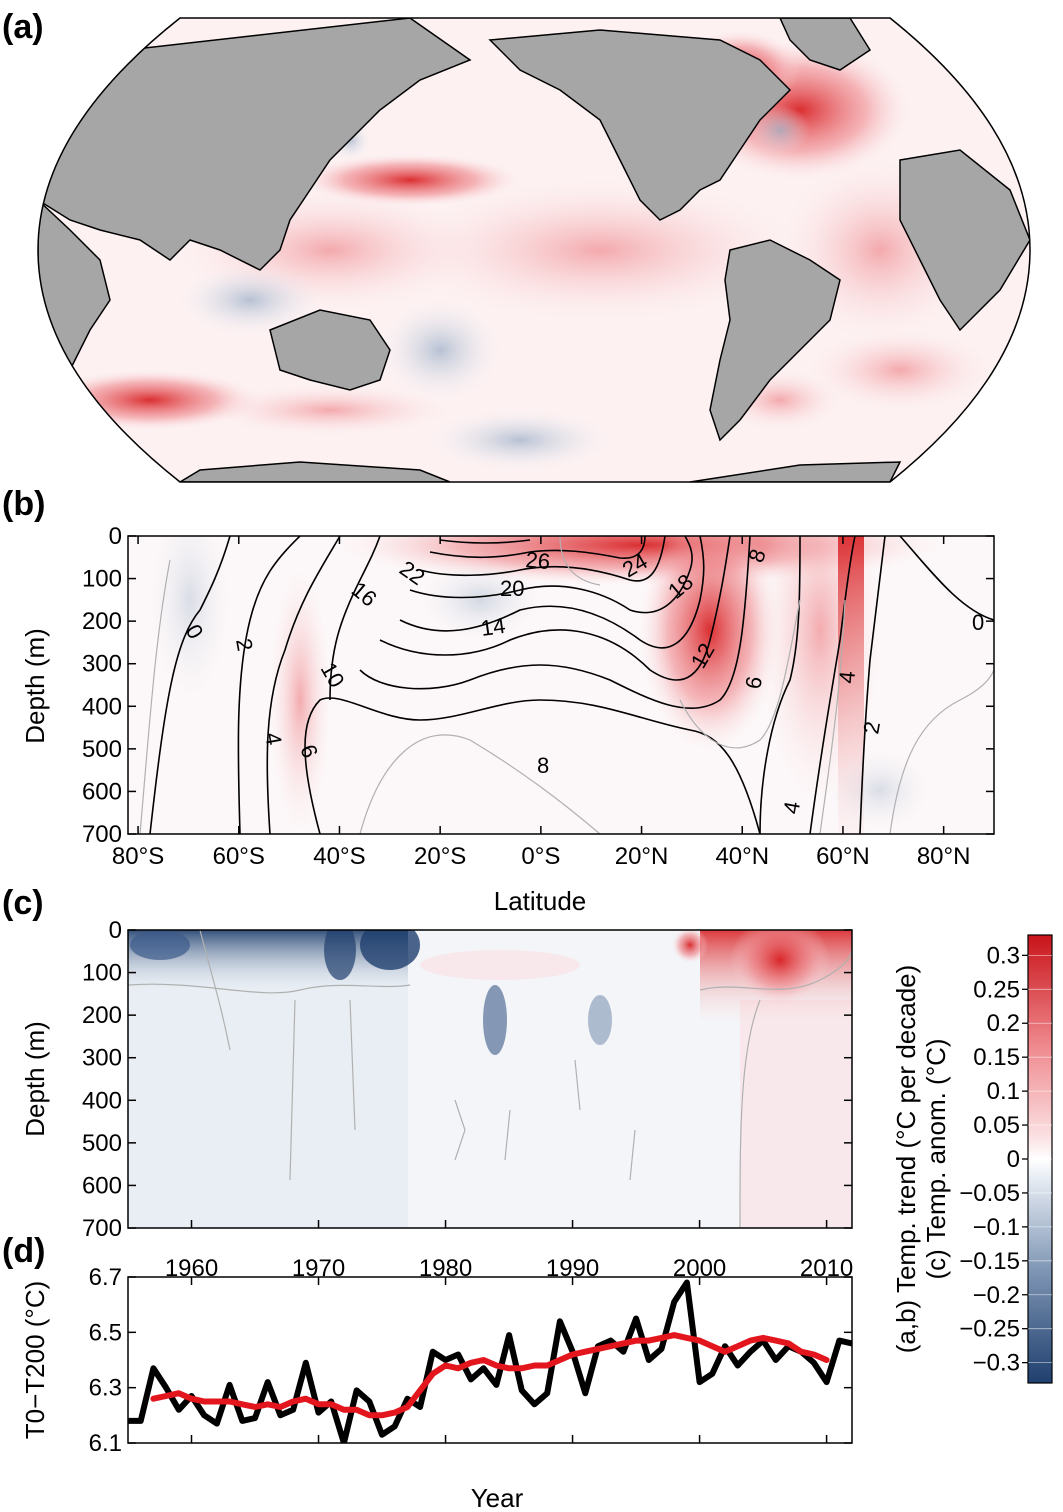  What do you see at coordinates (497, 1497) in the screenshot?
I see `panel-d-x-label: Year` at bounding box center [497, 1497].